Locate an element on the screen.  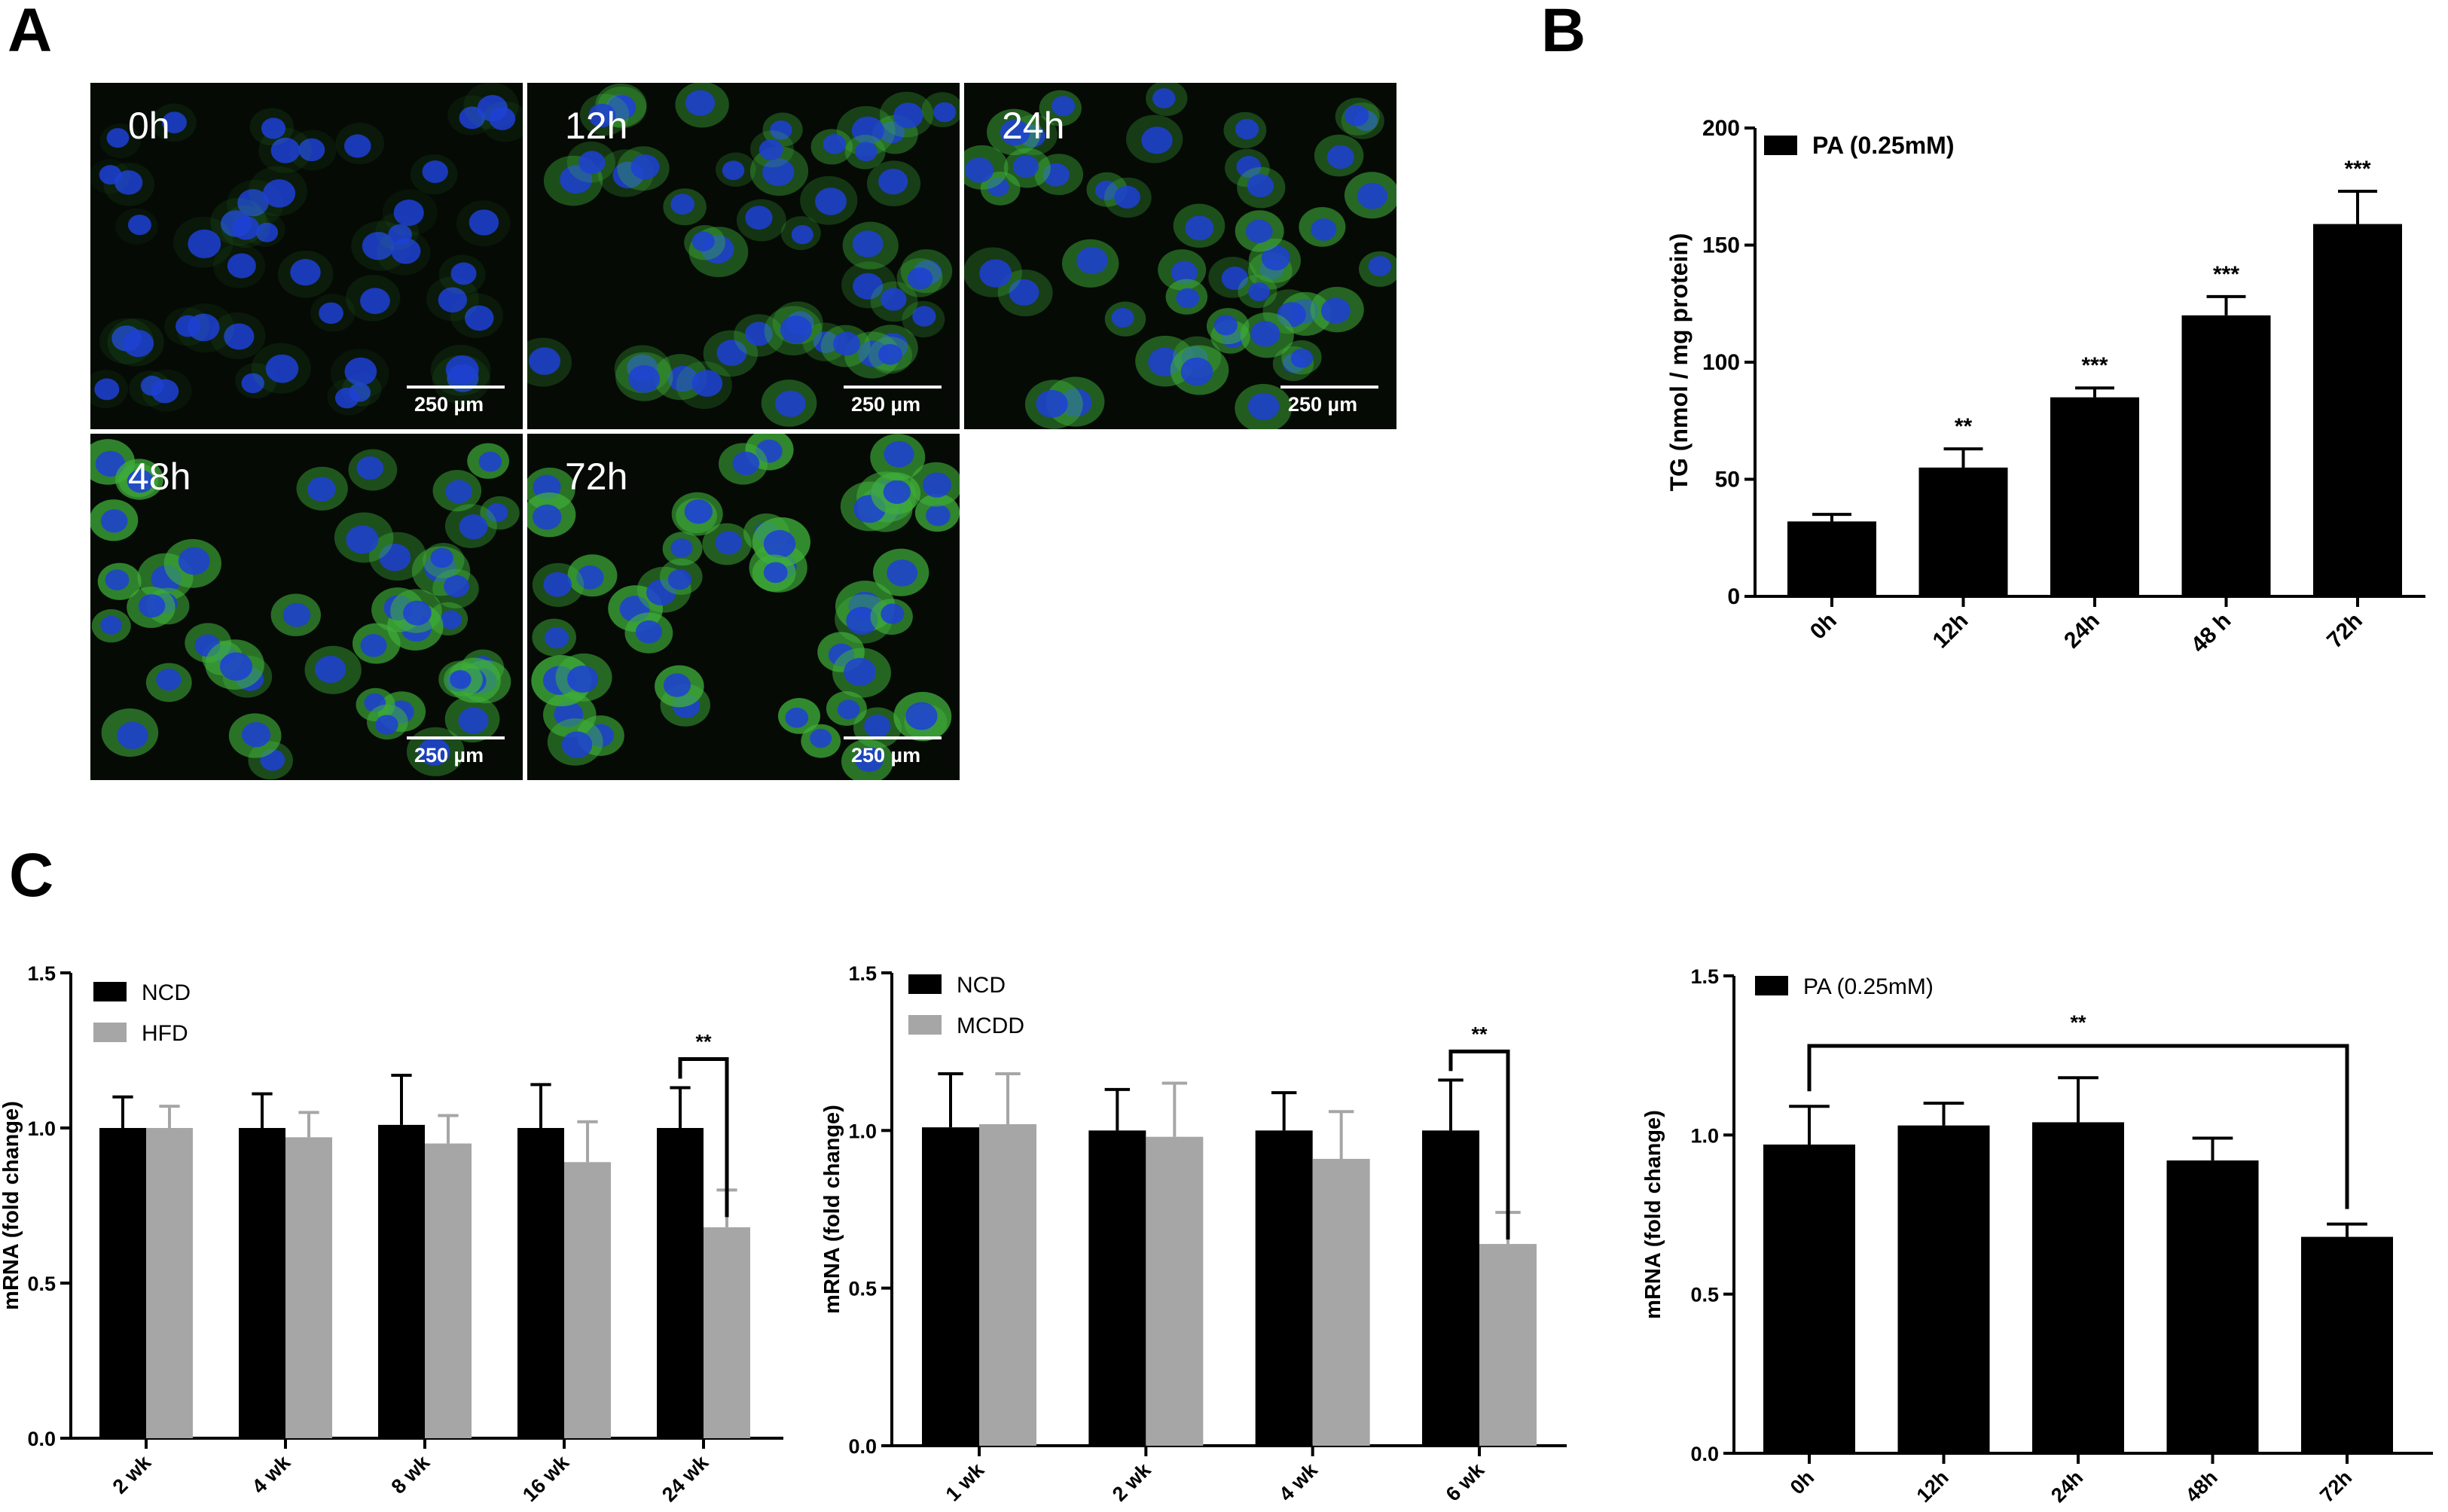
y-tick-label: 0.0 is located at coordinates (41, 1439).